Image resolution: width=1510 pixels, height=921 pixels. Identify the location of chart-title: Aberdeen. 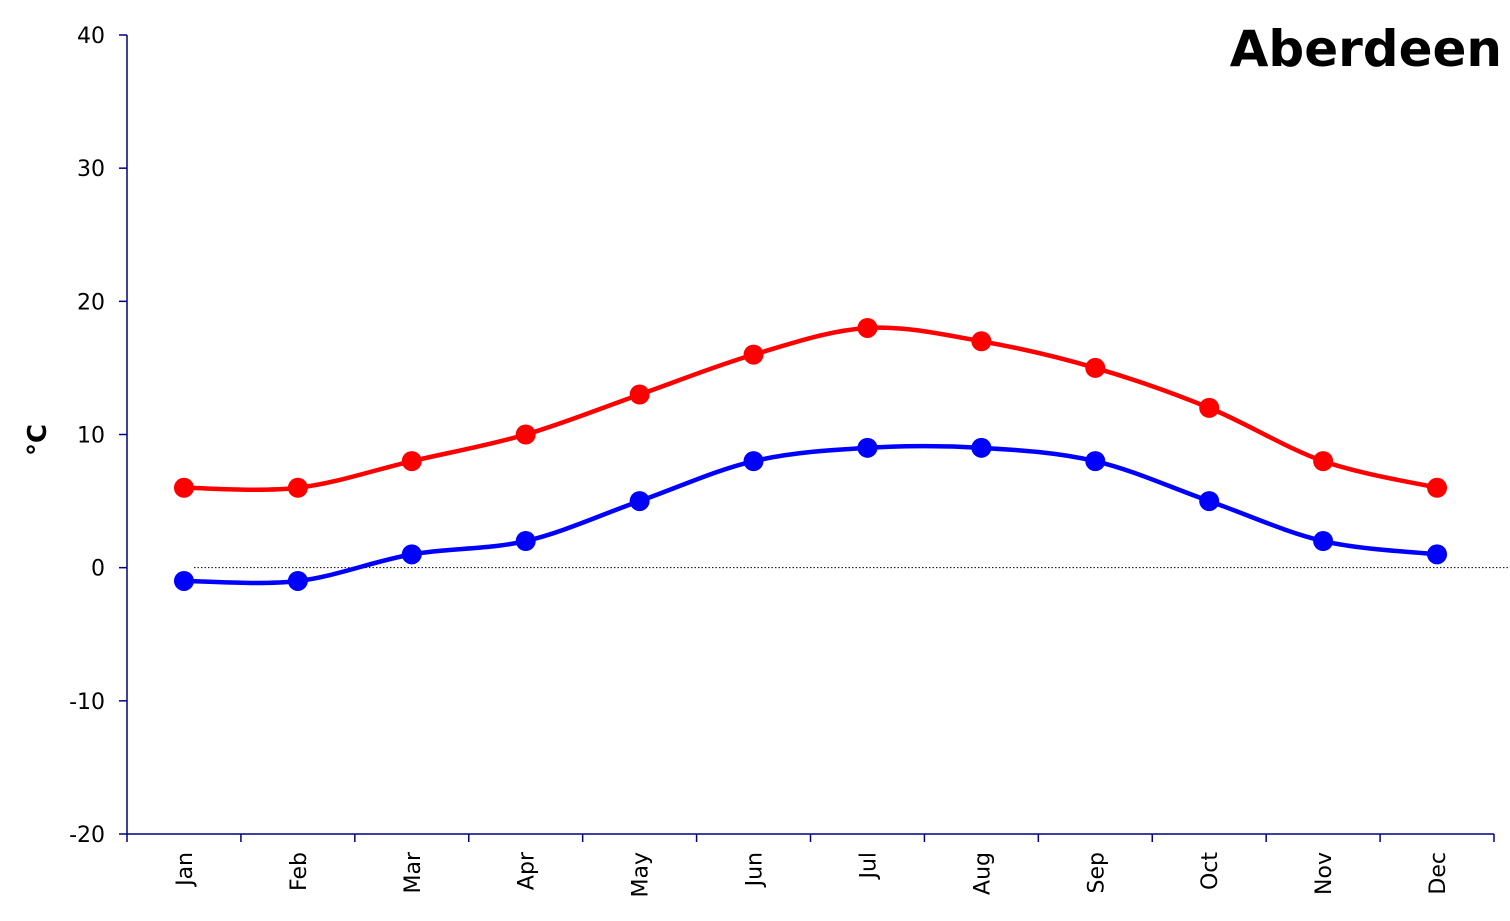
(1366, 49).